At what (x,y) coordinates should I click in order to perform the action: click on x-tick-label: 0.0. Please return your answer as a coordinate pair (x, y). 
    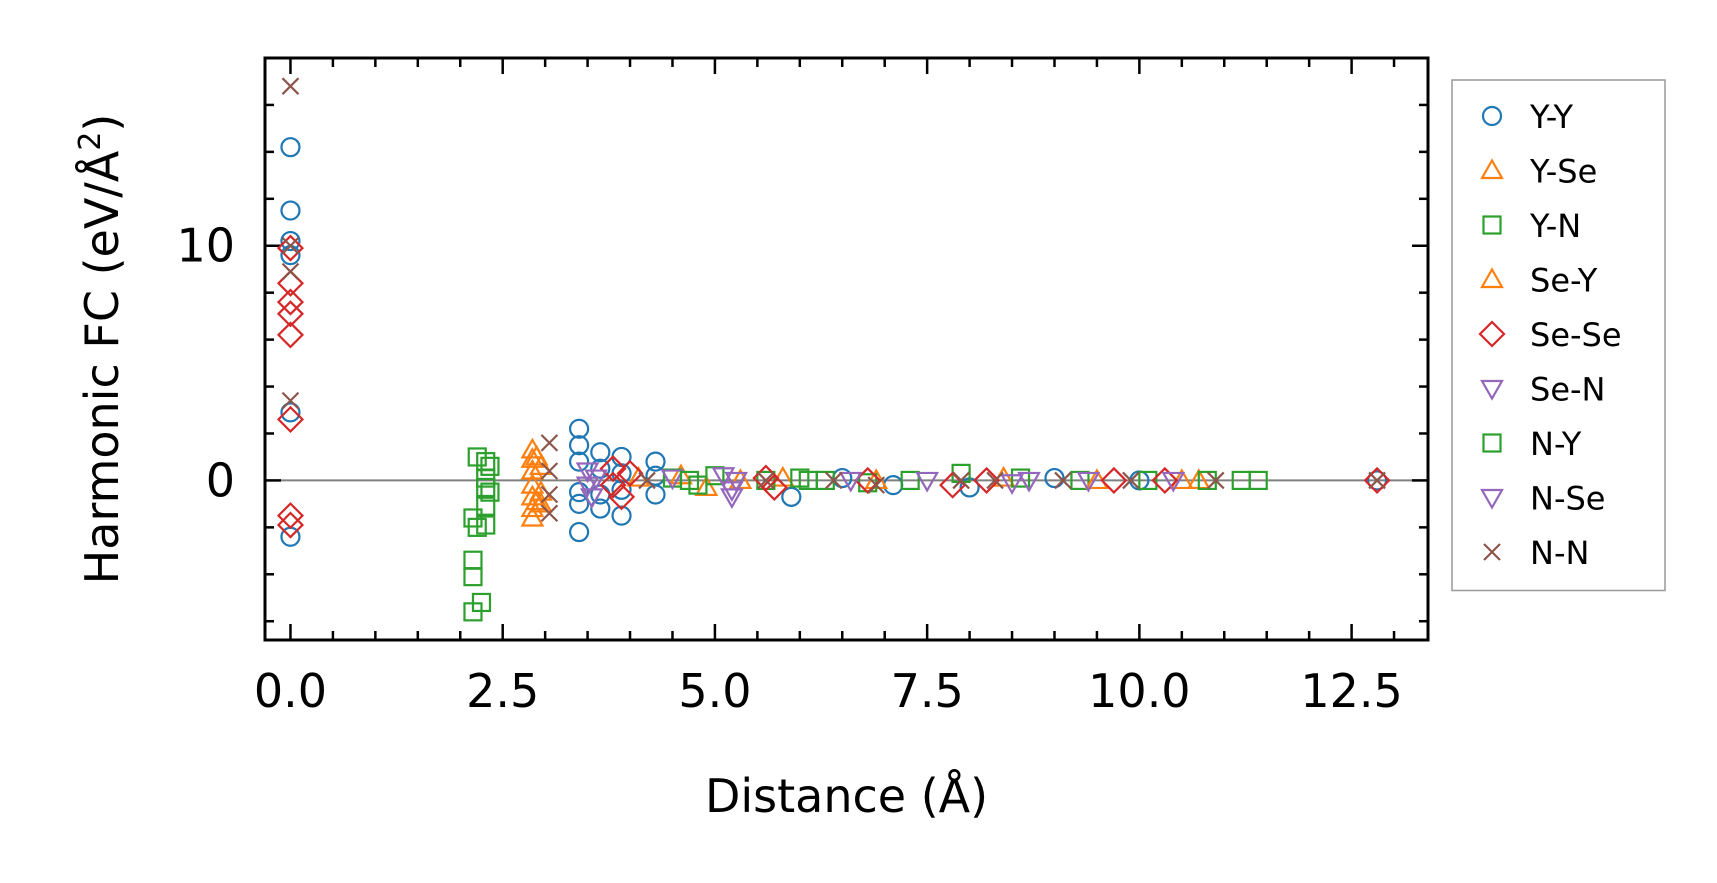
    Looking at the image, I should click on (290, 691).